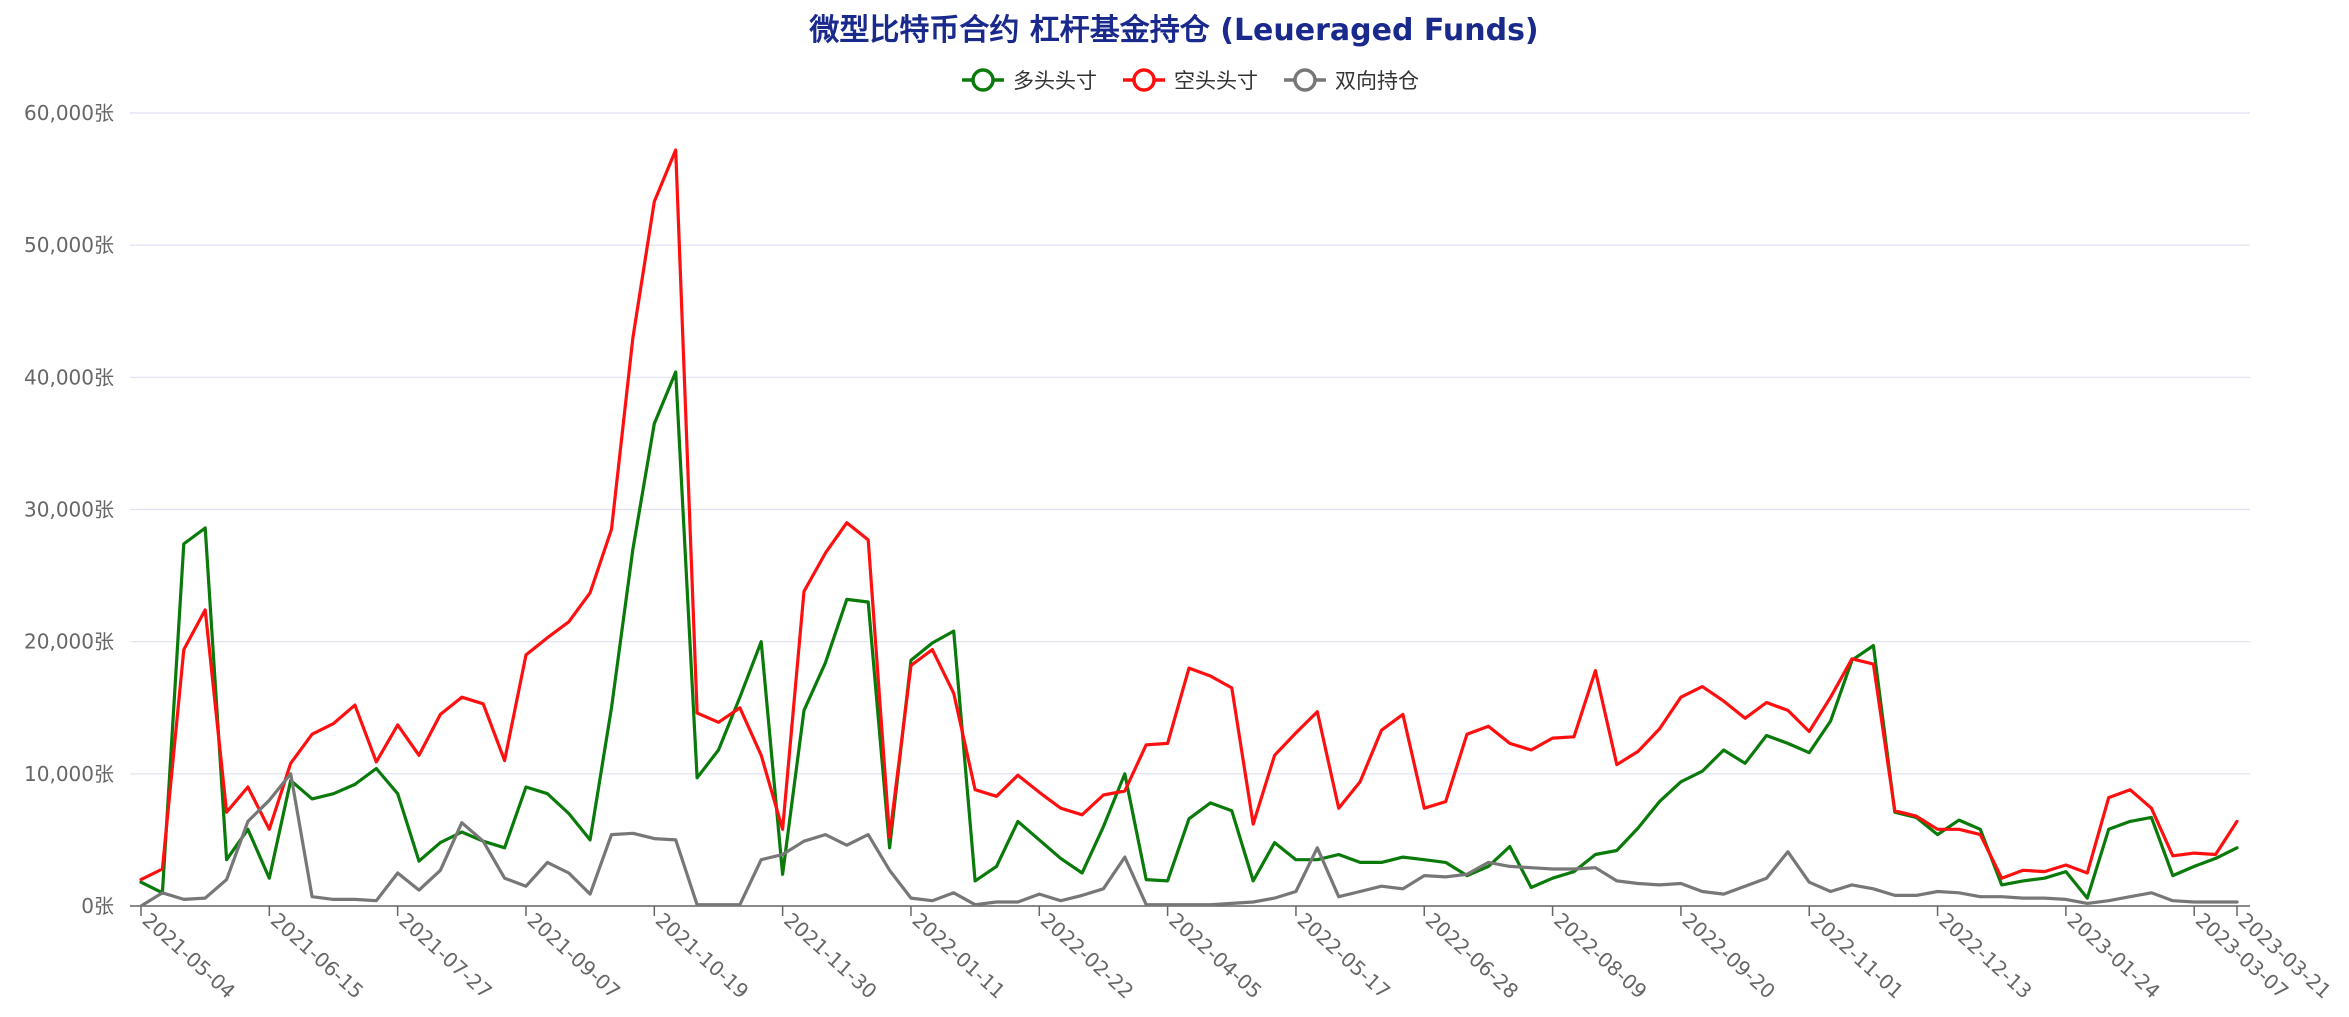 The width and height of the screenshot is (2349, 1017). What do you see at coordinates (2114, 956) in the screenshot?
I see `x-tick-label: 2023-01-24` at bounding box center [2114, 956].